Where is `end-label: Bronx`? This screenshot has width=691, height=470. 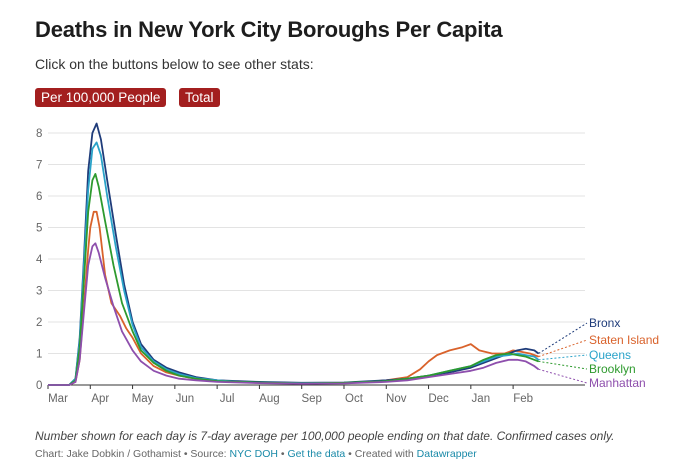
end-label: Bronx is located at coordinates (604, 323).